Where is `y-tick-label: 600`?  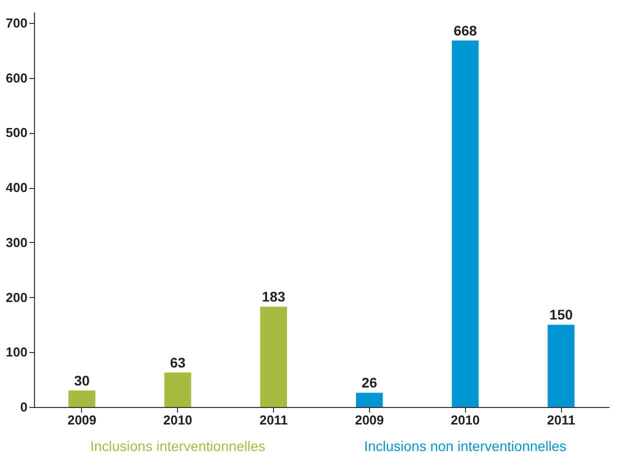 y-tick-label: 600 is located at coordinates (17, 78).